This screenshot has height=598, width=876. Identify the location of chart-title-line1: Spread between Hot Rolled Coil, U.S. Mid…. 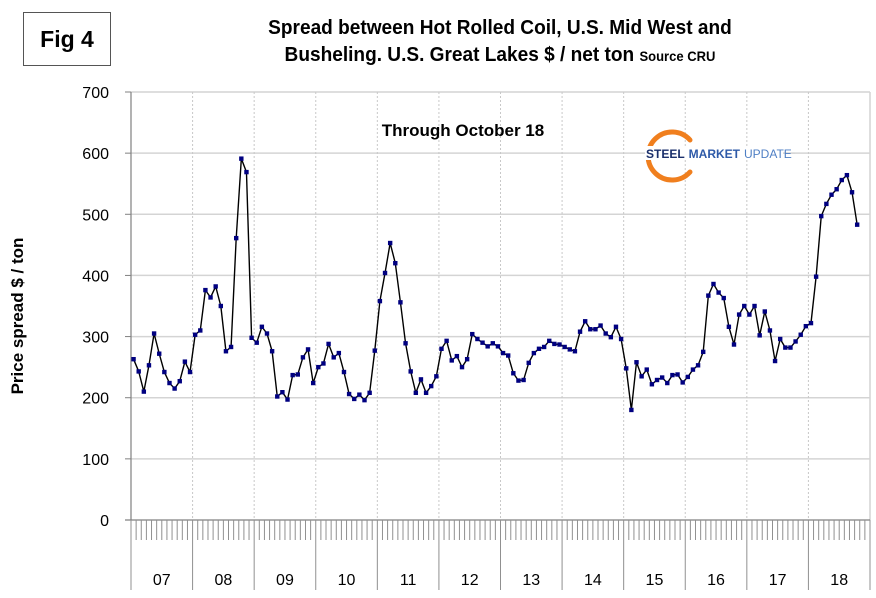
(500, 27).